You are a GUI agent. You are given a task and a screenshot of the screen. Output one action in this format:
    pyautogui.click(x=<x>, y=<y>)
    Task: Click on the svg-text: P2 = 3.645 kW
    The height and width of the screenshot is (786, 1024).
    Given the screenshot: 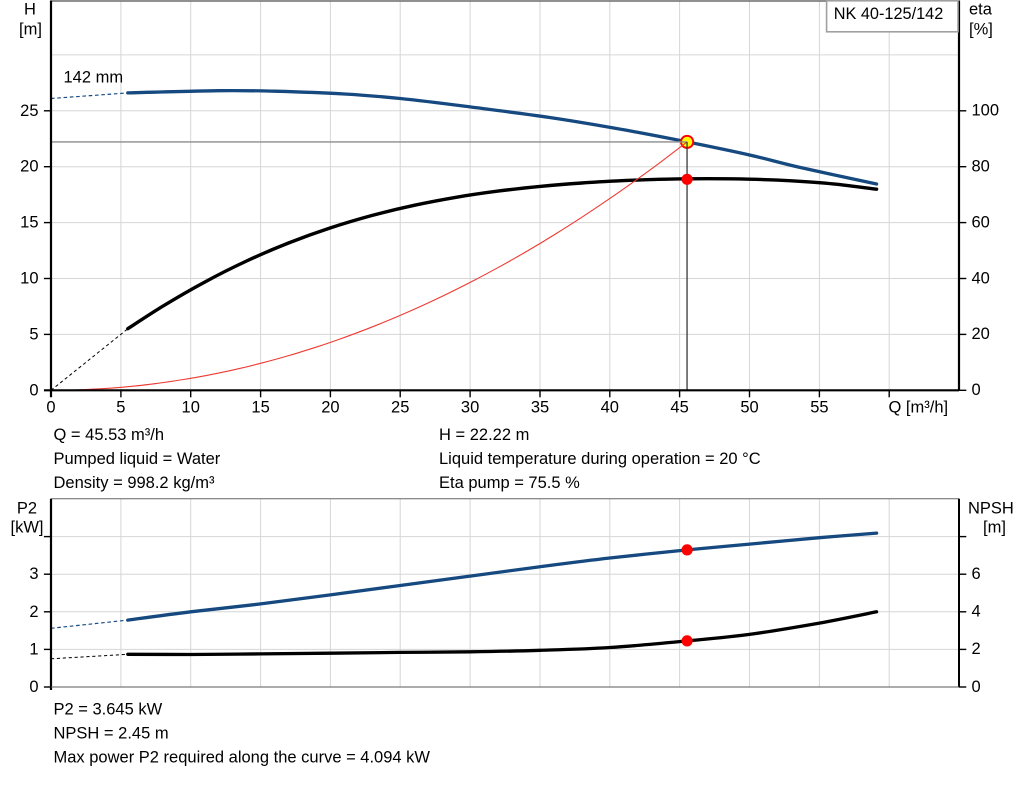 What is the action you would take?
    pyautogui.click(x=108, y=709)
    